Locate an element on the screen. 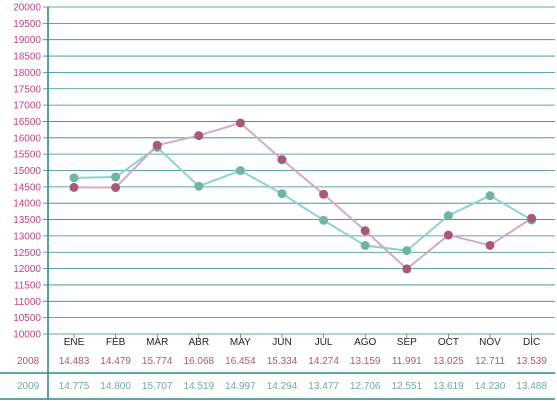  table-cell: 12.706 is located at coordinates (365, 386).